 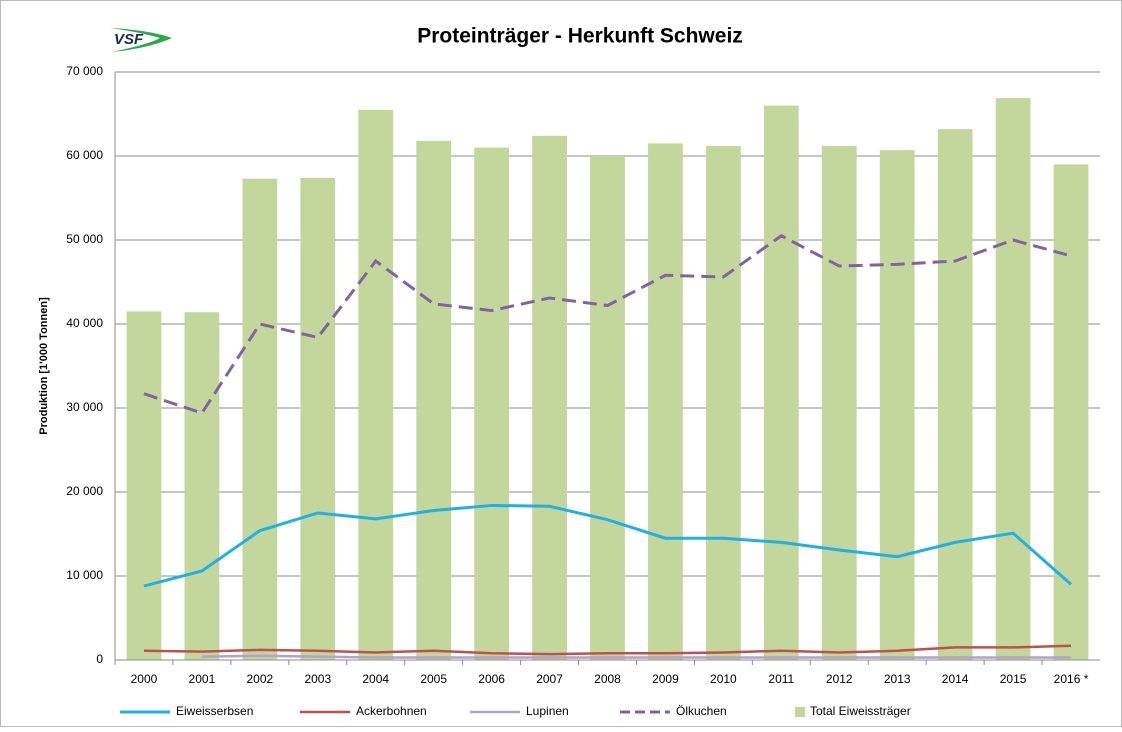 What do you see at coordinates (375, 679) in the screenshot?
I see `x-tick-label: 2004` at bounding box center [375, 679].